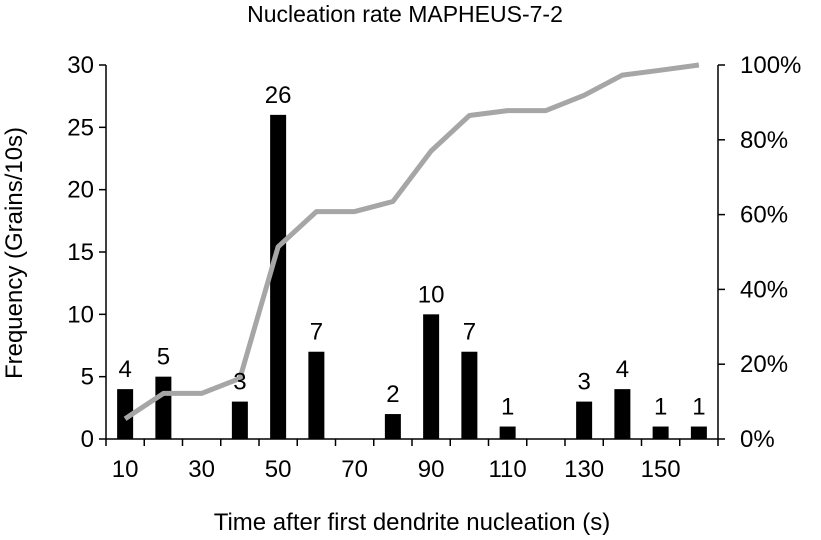 This screenshot has width=821, height=540. I want to click on data-label-60: 7, so click(316, 332).